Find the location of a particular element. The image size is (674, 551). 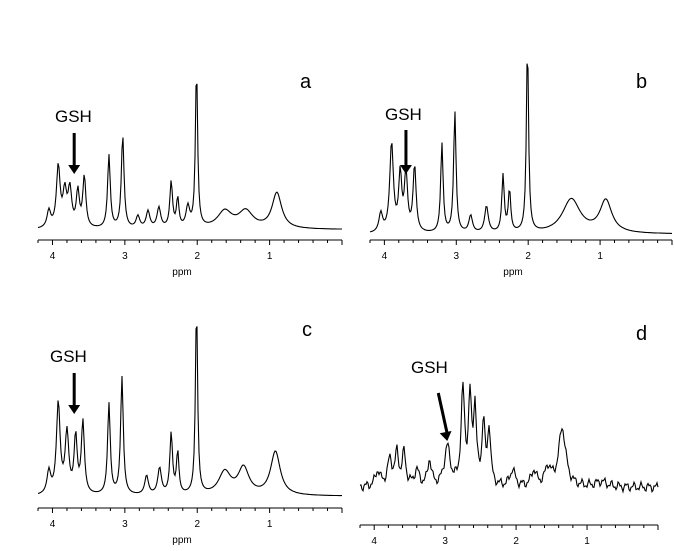

panel-label: c is located at coordinates (307, 330).